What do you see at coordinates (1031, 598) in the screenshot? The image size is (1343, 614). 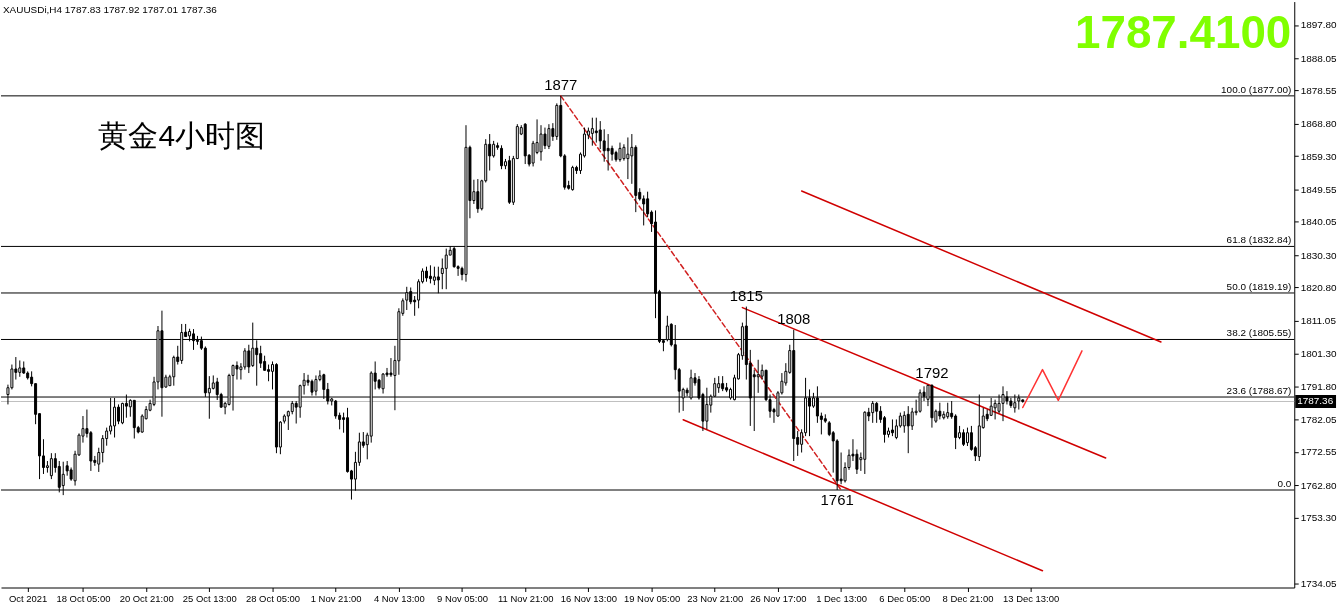 I see `x-tick-label: 13 Dec 13:00` at bounding box center [1031, 598].